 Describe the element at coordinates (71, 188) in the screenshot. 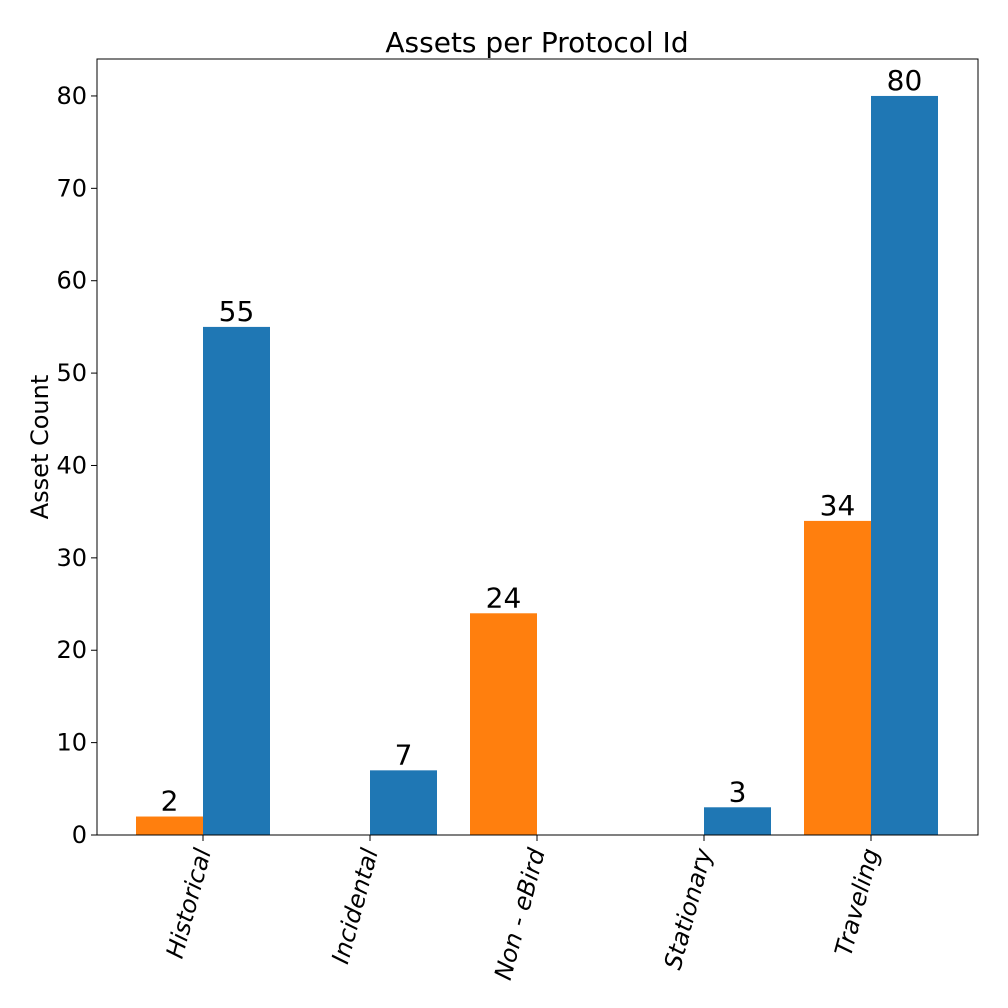

I see `y-tick-label: 70` at that location.